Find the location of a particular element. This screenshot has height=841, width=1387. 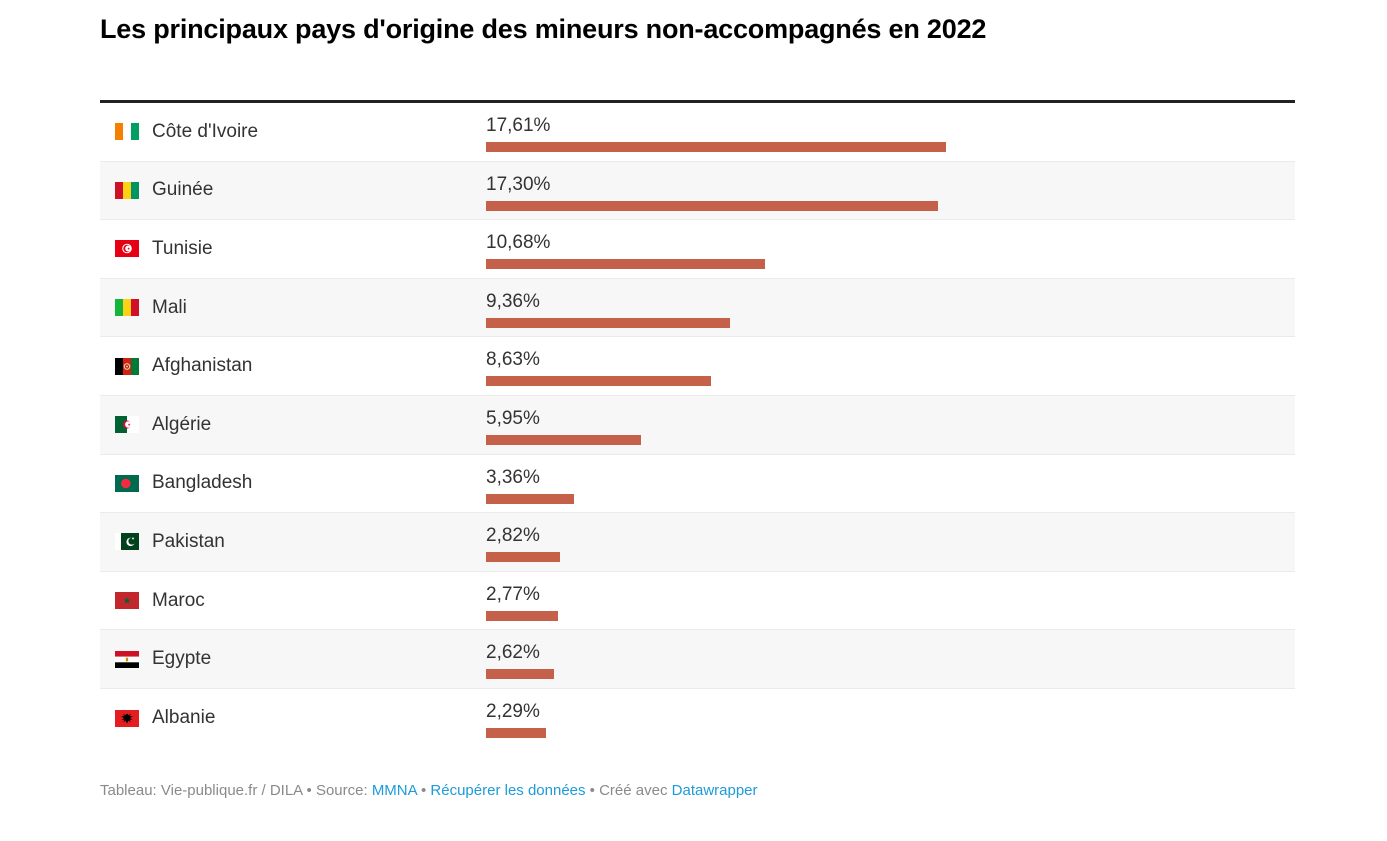

datawrapper-link: Datawrapper is located at coordinates (714, 790).